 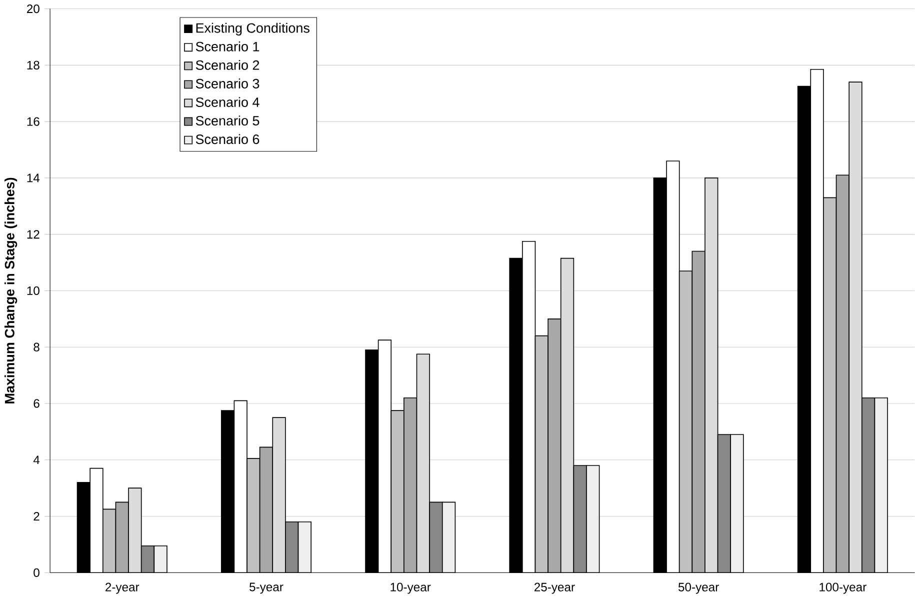 I want to click on legend-label: Scenario 2, so click(x=228, y=65).